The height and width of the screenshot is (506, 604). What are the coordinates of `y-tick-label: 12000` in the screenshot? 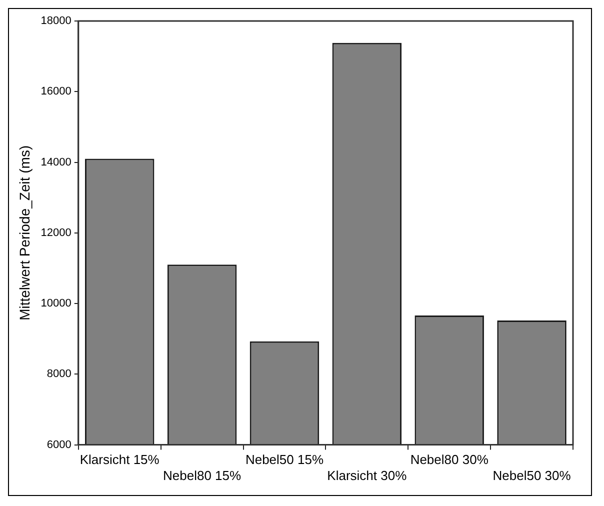 It's located at (56, 232).